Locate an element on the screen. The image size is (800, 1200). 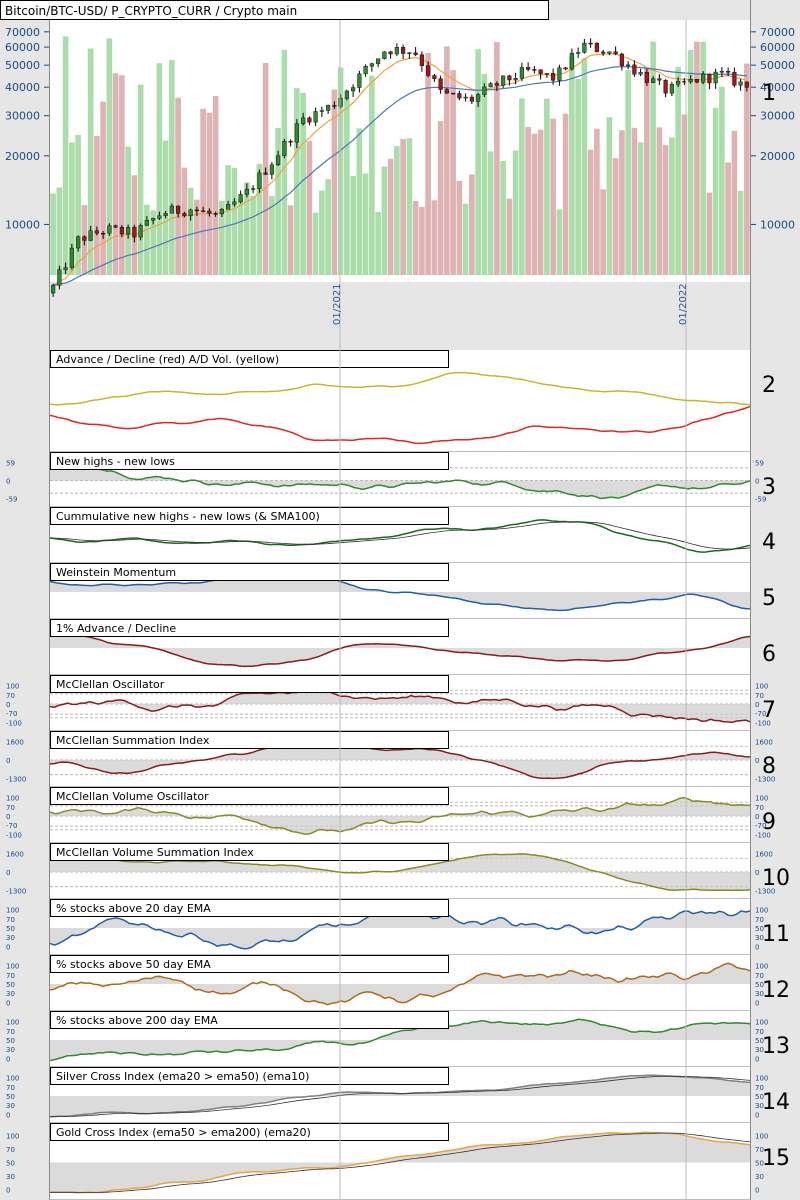
panel-tick-left: 1600 is located at coordinates (15, 855).